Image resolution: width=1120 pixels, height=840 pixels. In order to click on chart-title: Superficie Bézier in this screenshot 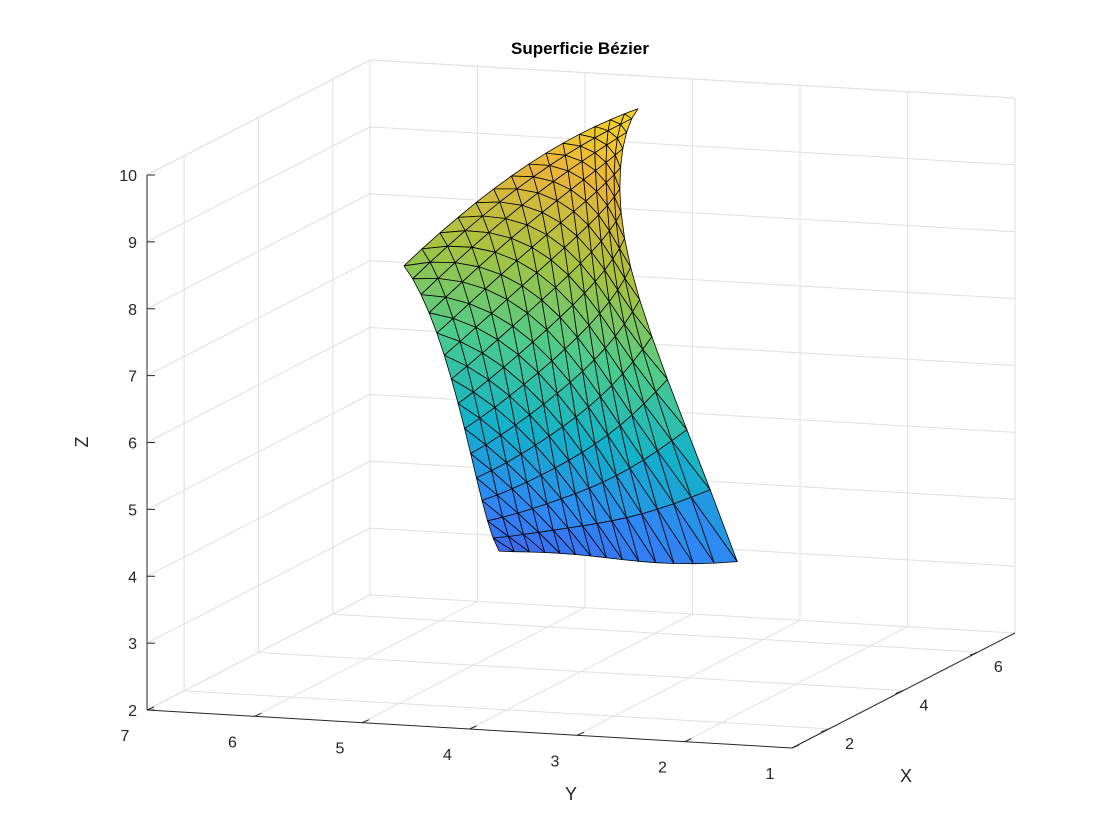, I will do `click(580, 48)`.